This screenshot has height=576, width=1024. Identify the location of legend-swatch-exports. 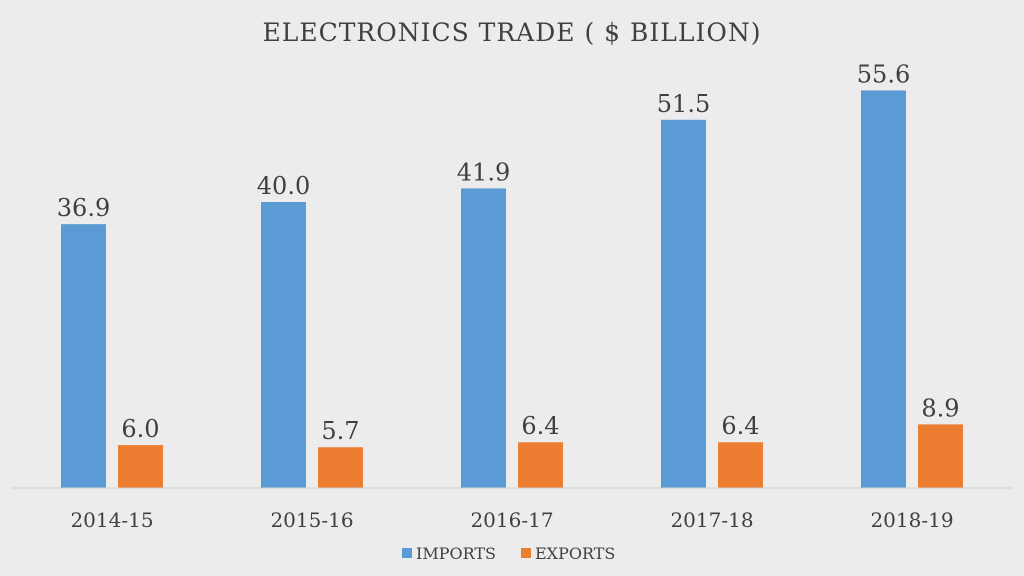
(526, 553).